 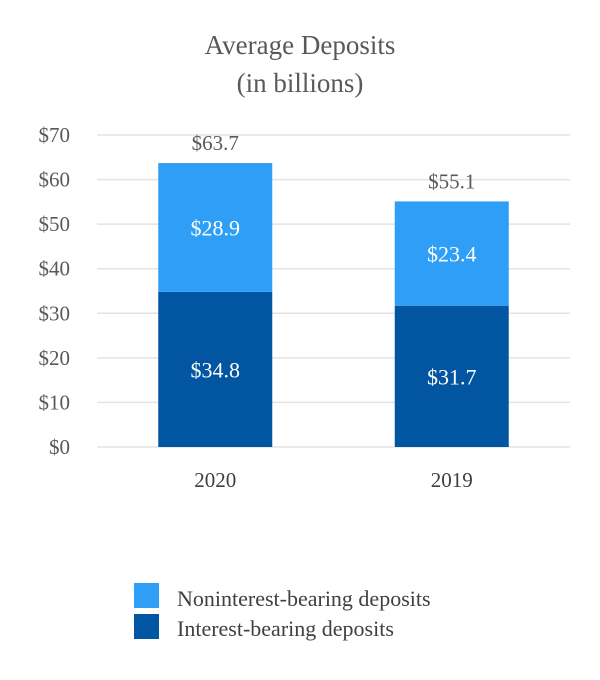 What do you see at coordinates (59, 447) in the screenshot?
I see `y-tick-label: $0` at bounding box center [59, 447].